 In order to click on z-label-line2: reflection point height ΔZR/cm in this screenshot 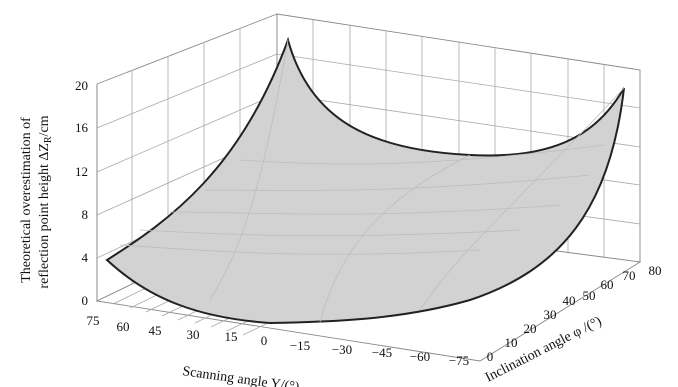, I will do `click(45, 201)`.